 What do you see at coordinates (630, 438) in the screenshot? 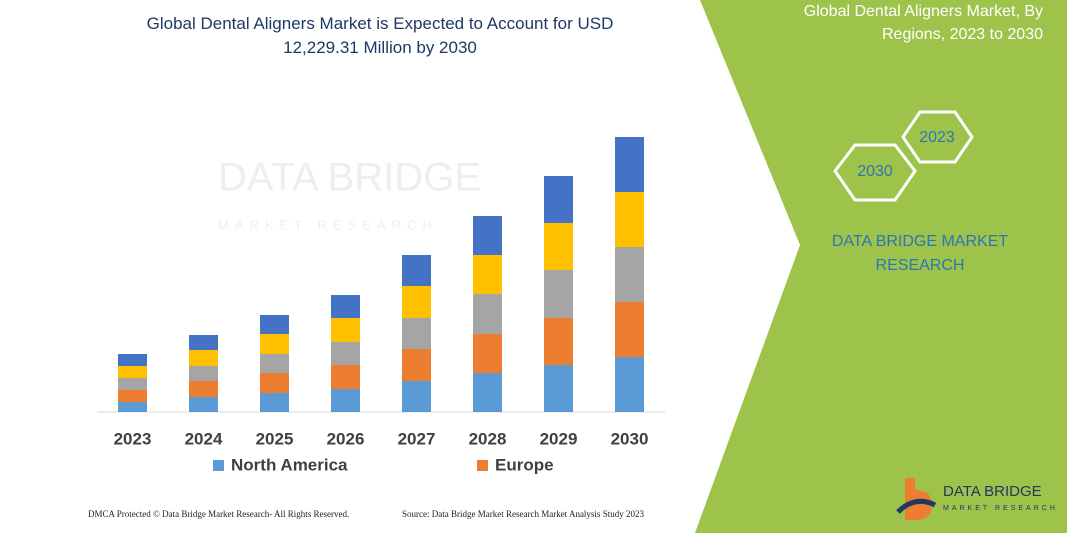
I see `x-tick-label: 2030` at bounding box center [630, 438].